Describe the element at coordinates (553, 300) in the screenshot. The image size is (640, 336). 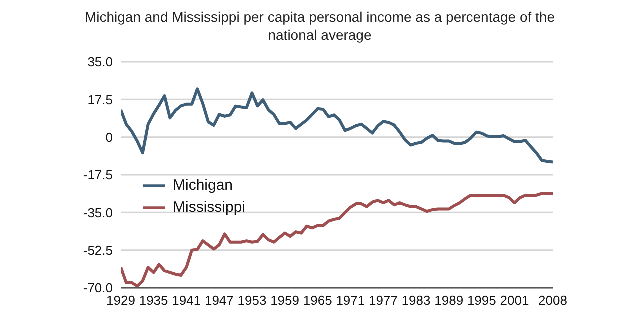
I see `x-tick-label: 2008` at that location.